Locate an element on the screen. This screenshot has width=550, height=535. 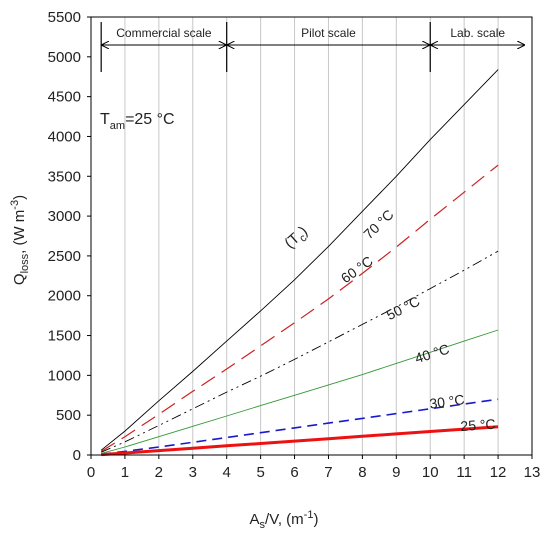
x-tick-label: 8 is located at coordinates (362, 472).